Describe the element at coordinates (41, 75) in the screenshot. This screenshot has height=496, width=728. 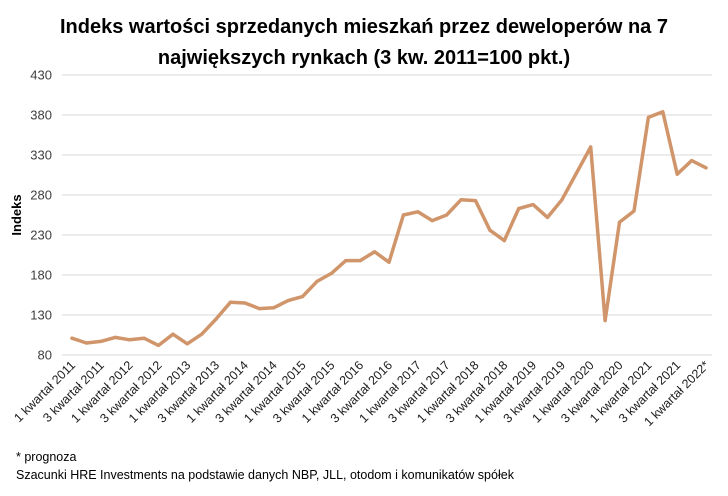
I see `y-tick-label: 430` at that location.